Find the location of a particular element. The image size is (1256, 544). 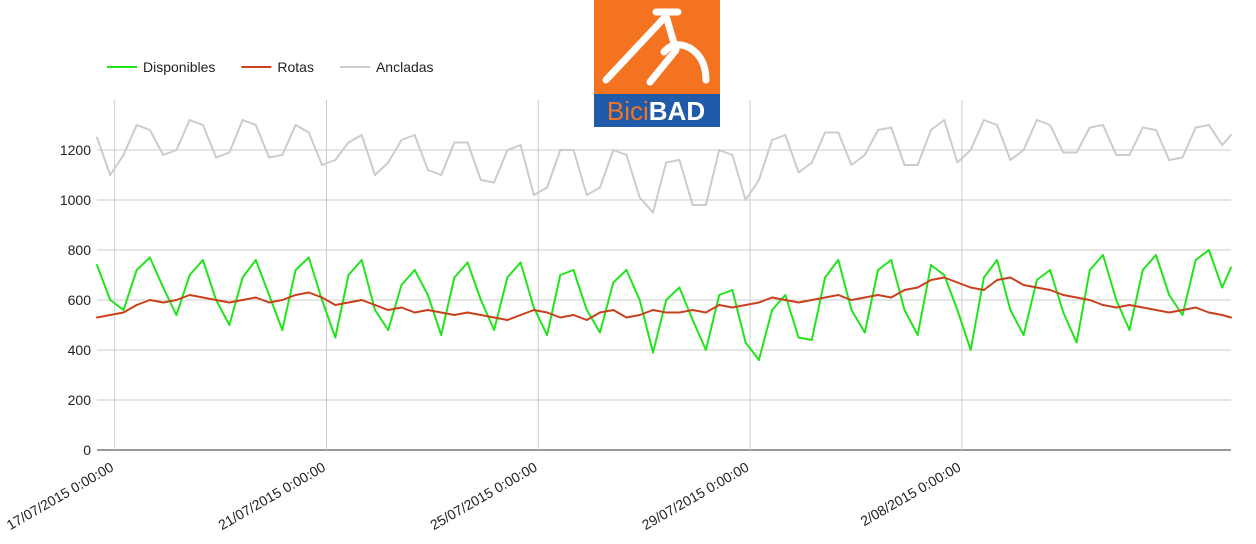

chart-legend: Disponibles Rotas Ancladas is located at coordinates (270, 67).